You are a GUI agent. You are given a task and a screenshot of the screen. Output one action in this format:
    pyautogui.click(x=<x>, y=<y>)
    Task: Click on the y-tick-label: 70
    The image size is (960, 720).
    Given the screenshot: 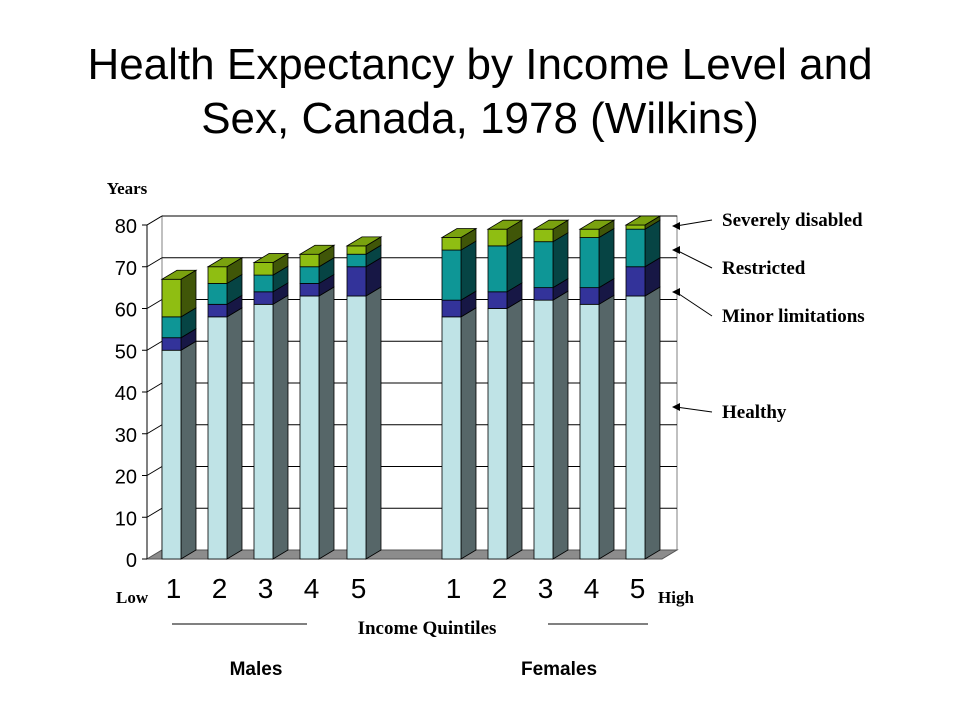 What is the action you would take?
    pyautogui.click(x=126, y=269)
    